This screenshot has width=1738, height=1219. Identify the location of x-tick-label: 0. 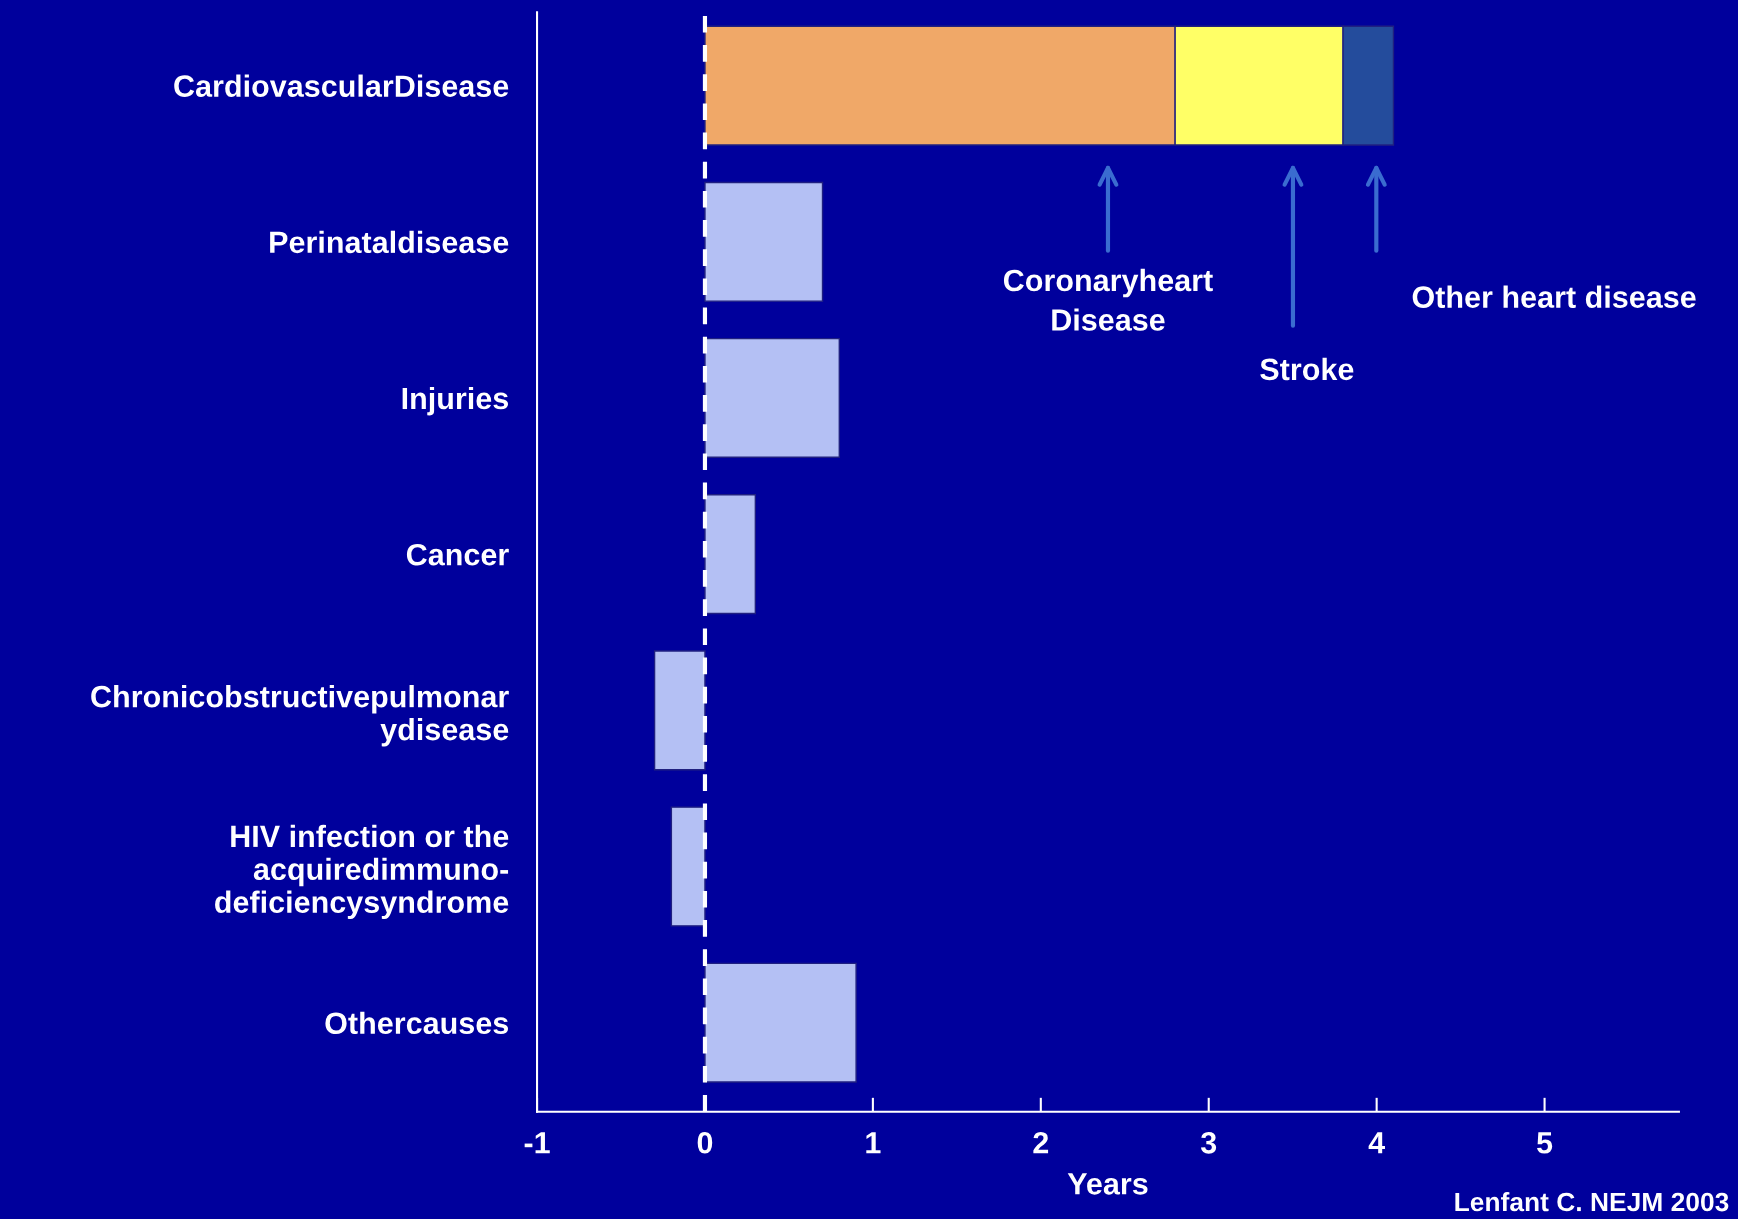
(705, 1142).